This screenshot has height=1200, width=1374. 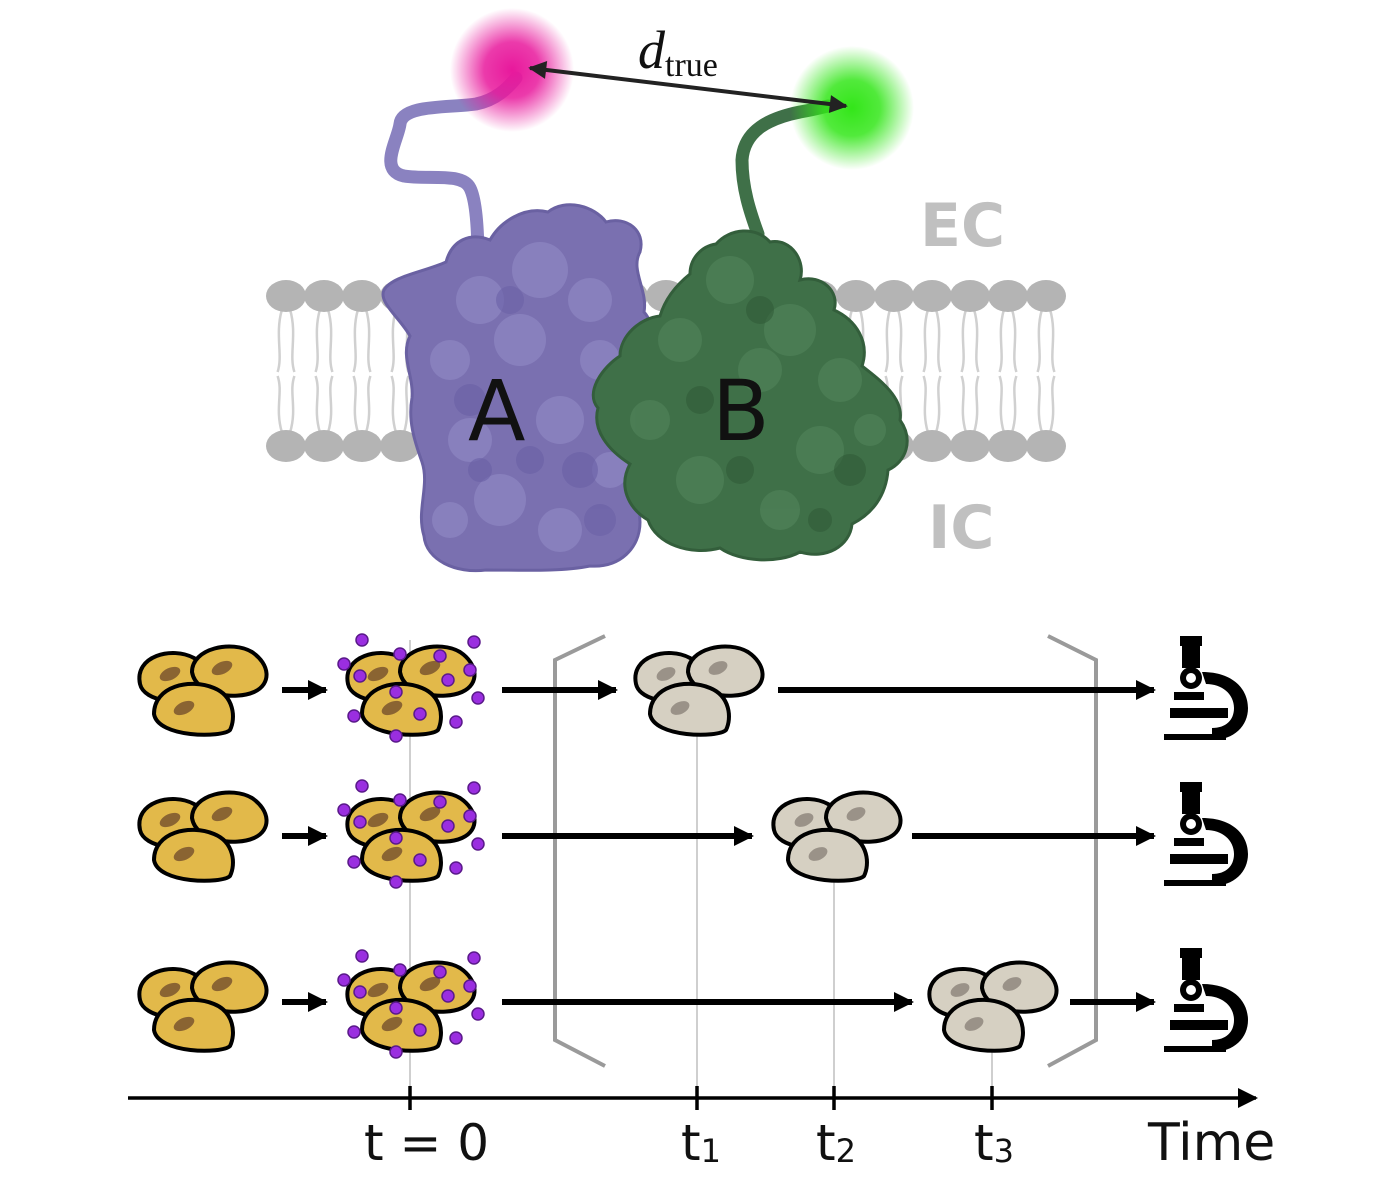 I want to click on tick-label-t2: t2, so click(x=836, y=1143).